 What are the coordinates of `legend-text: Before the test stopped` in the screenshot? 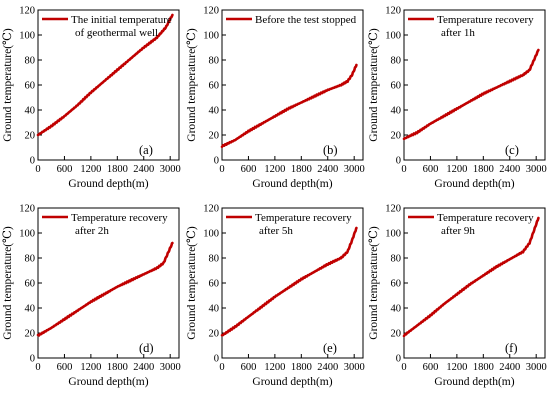 It's located at (306, 20).